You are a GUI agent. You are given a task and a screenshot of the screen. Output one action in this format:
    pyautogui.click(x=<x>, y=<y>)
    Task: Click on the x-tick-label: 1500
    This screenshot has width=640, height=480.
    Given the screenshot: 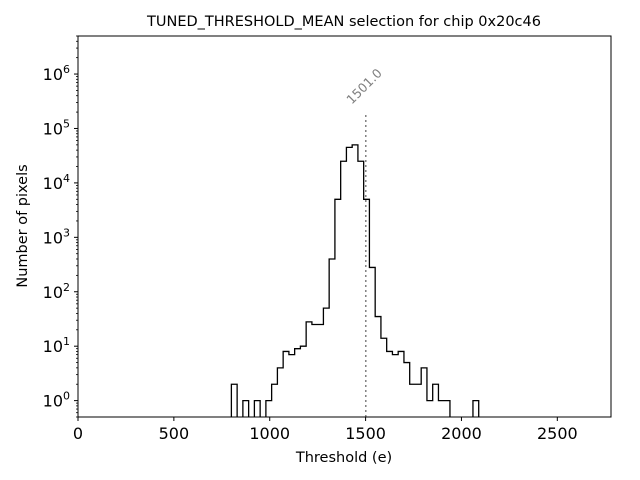 What is the action you would take?
    pyautogui.click(x=365, y=433)
    